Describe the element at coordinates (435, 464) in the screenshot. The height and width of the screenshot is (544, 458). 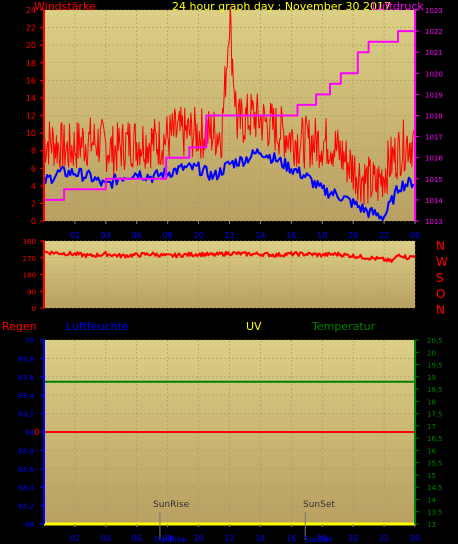
I see `temperature-tick-label: 15,5` at that location.